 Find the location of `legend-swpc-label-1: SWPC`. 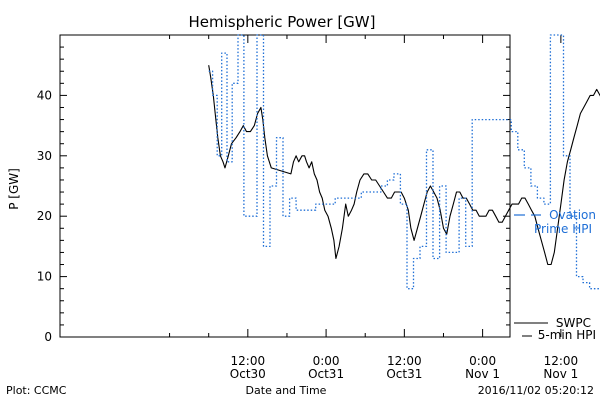

legend-swpc-label-1: SWPC is located at coordinates (573, 323).